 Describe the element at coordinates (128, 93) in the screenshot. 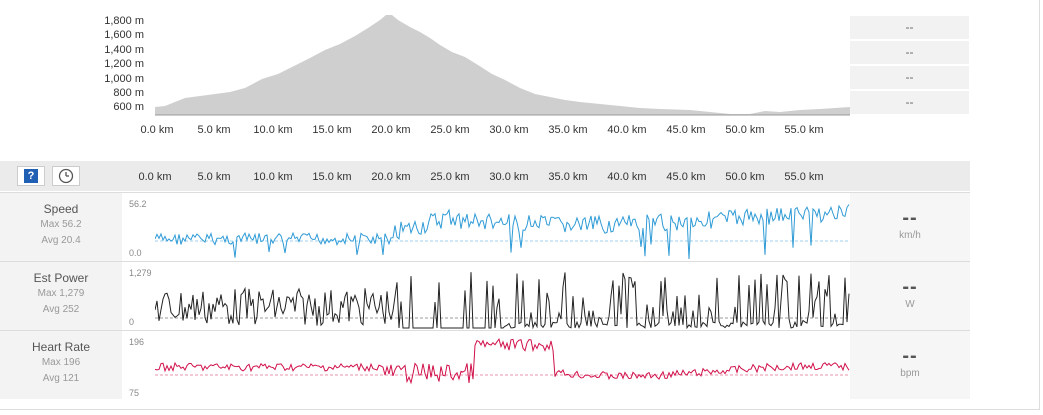

I see `y-tick: 800 m` at that location.